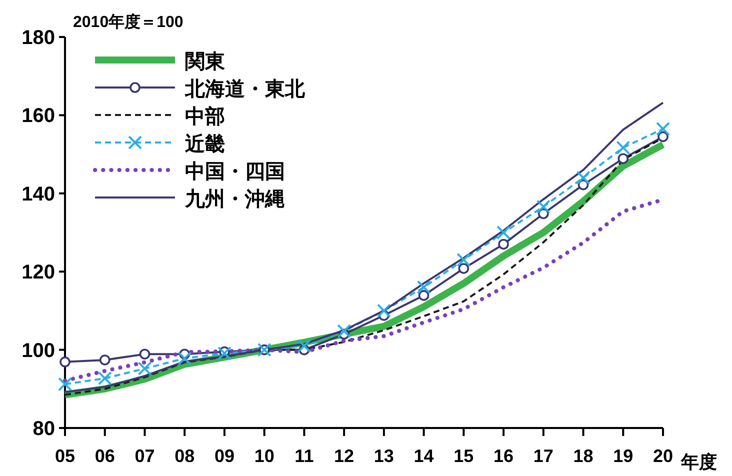  Describe the element at coordinates (205, 116) in the screenshot. I see `legend-label: 中部` at that location.